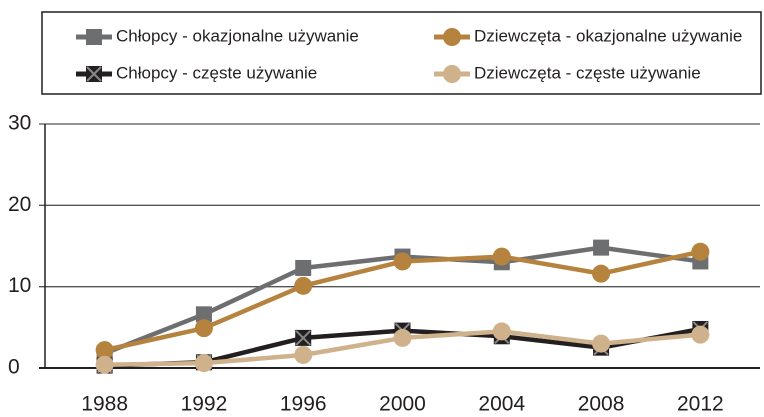 The width and height of the screenshot is (764, 417). I want to click on legend-label: Dziewczęta - częste używanie, so click(587, 72).